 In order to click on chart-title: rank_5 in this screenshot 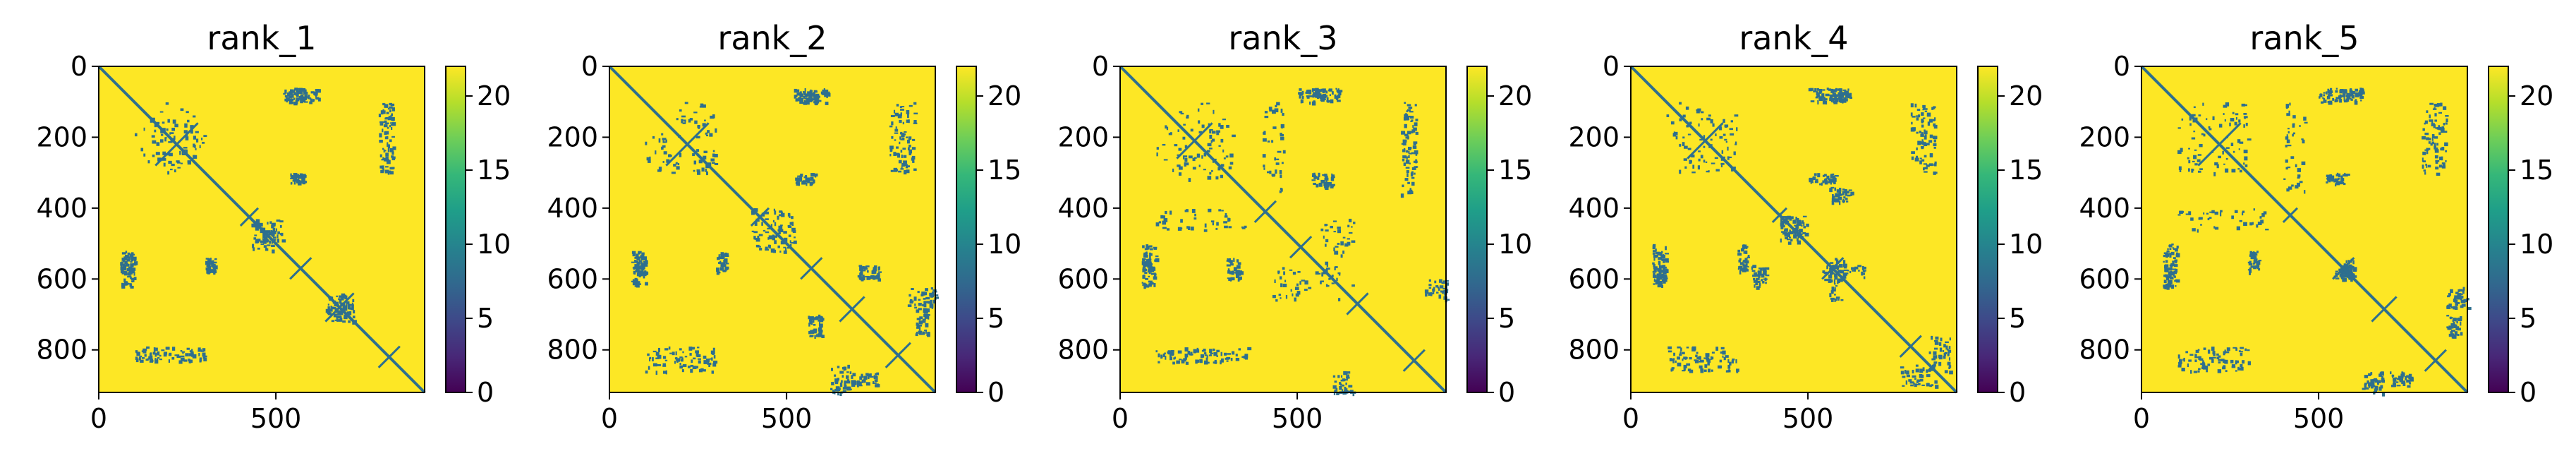, I will do `click(2304, 38)`.